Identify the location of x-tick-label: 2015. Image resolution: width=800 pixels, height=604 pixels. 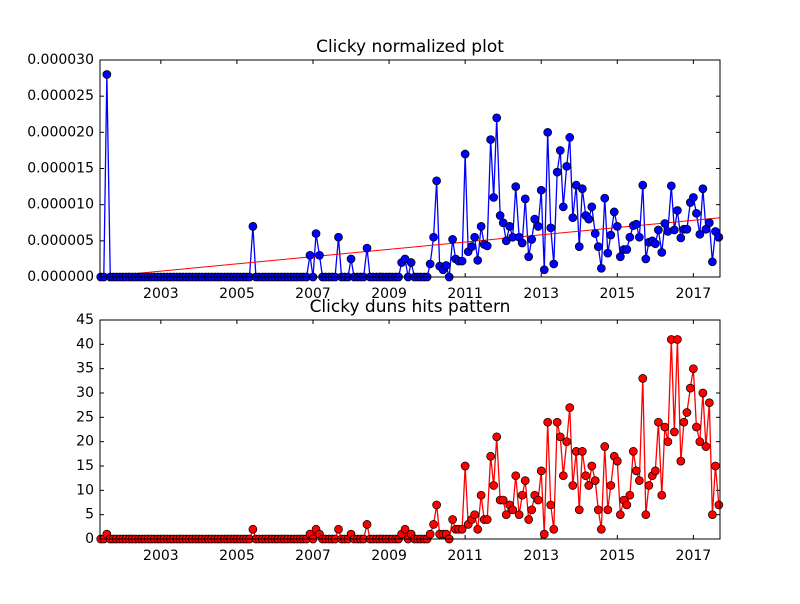
(617, 294).